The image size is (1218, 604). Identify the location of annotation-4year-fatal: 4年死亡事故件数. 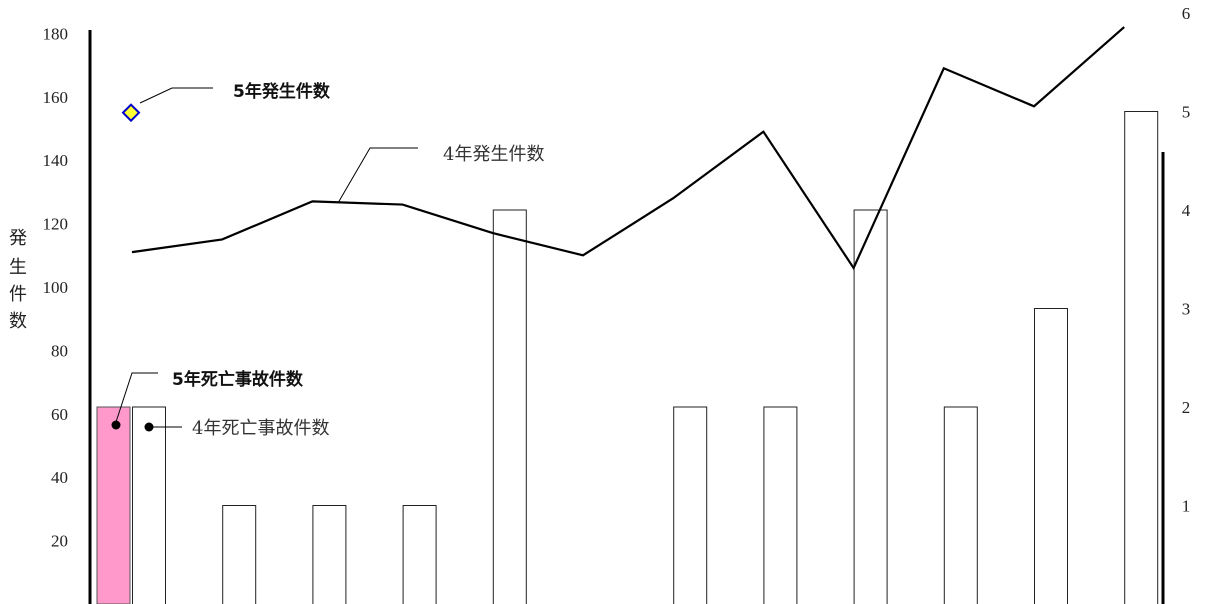
(236, 428).